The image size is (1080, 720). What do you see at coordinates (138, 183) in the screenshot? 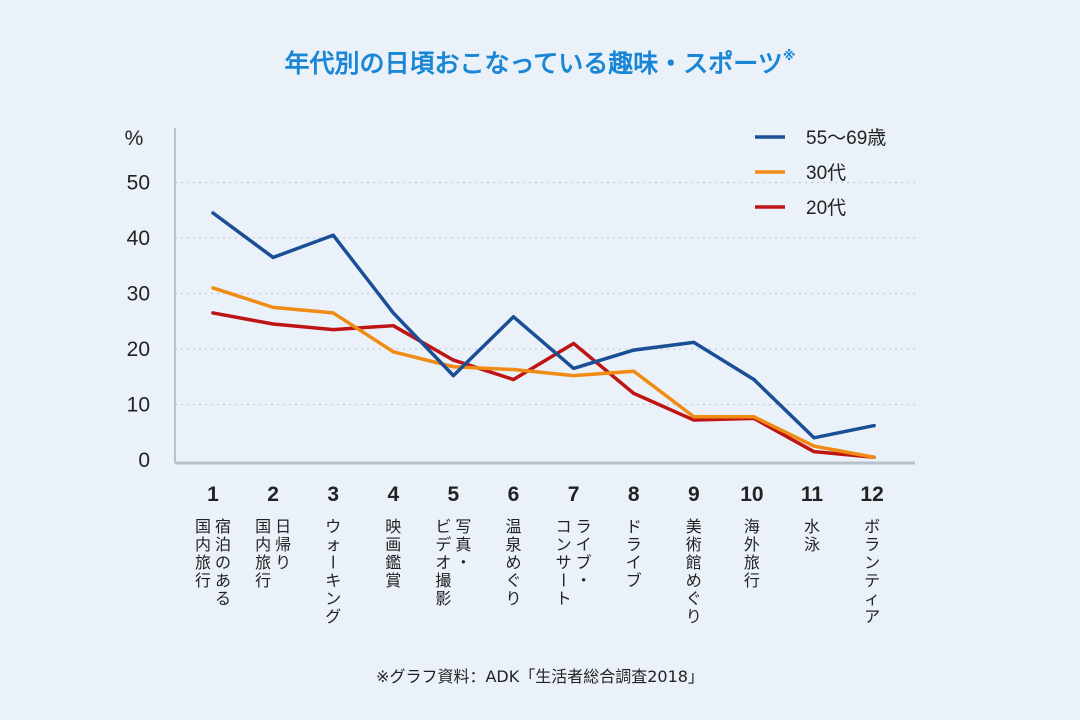
I see `y-tick-label: 50` at bounding box center [138, 183].